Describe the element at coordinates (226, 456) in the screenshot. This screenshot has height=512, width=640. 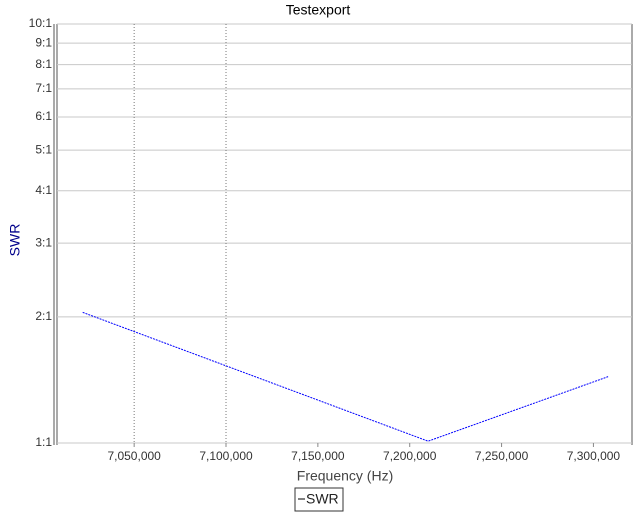
I see `x-tick-label: 7,100,000` at that location.